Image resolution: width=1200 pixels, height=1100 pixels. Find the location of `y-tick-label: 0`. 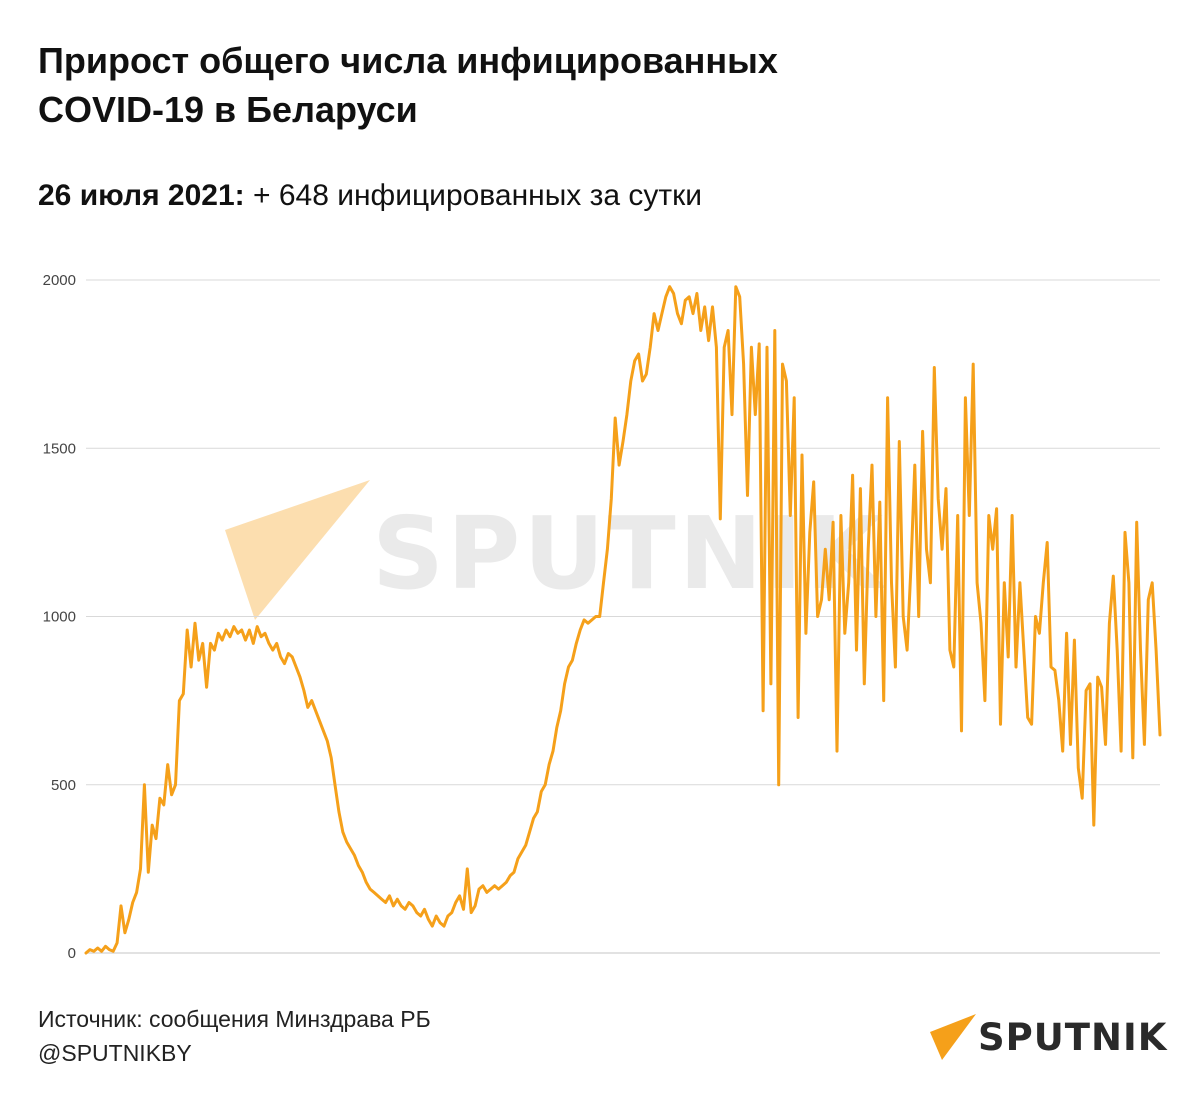

y-tick-label: 0 is located at coordinates (72, 953).